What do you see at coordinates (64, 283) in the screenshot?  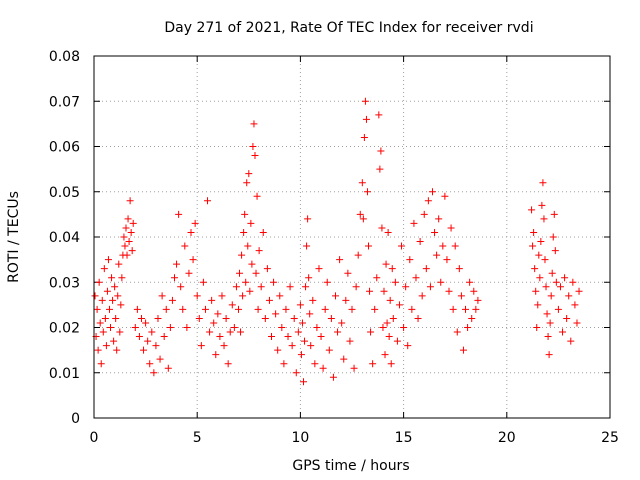 I see `y-tick-label: 0.03` at bounding box center [64, 283].